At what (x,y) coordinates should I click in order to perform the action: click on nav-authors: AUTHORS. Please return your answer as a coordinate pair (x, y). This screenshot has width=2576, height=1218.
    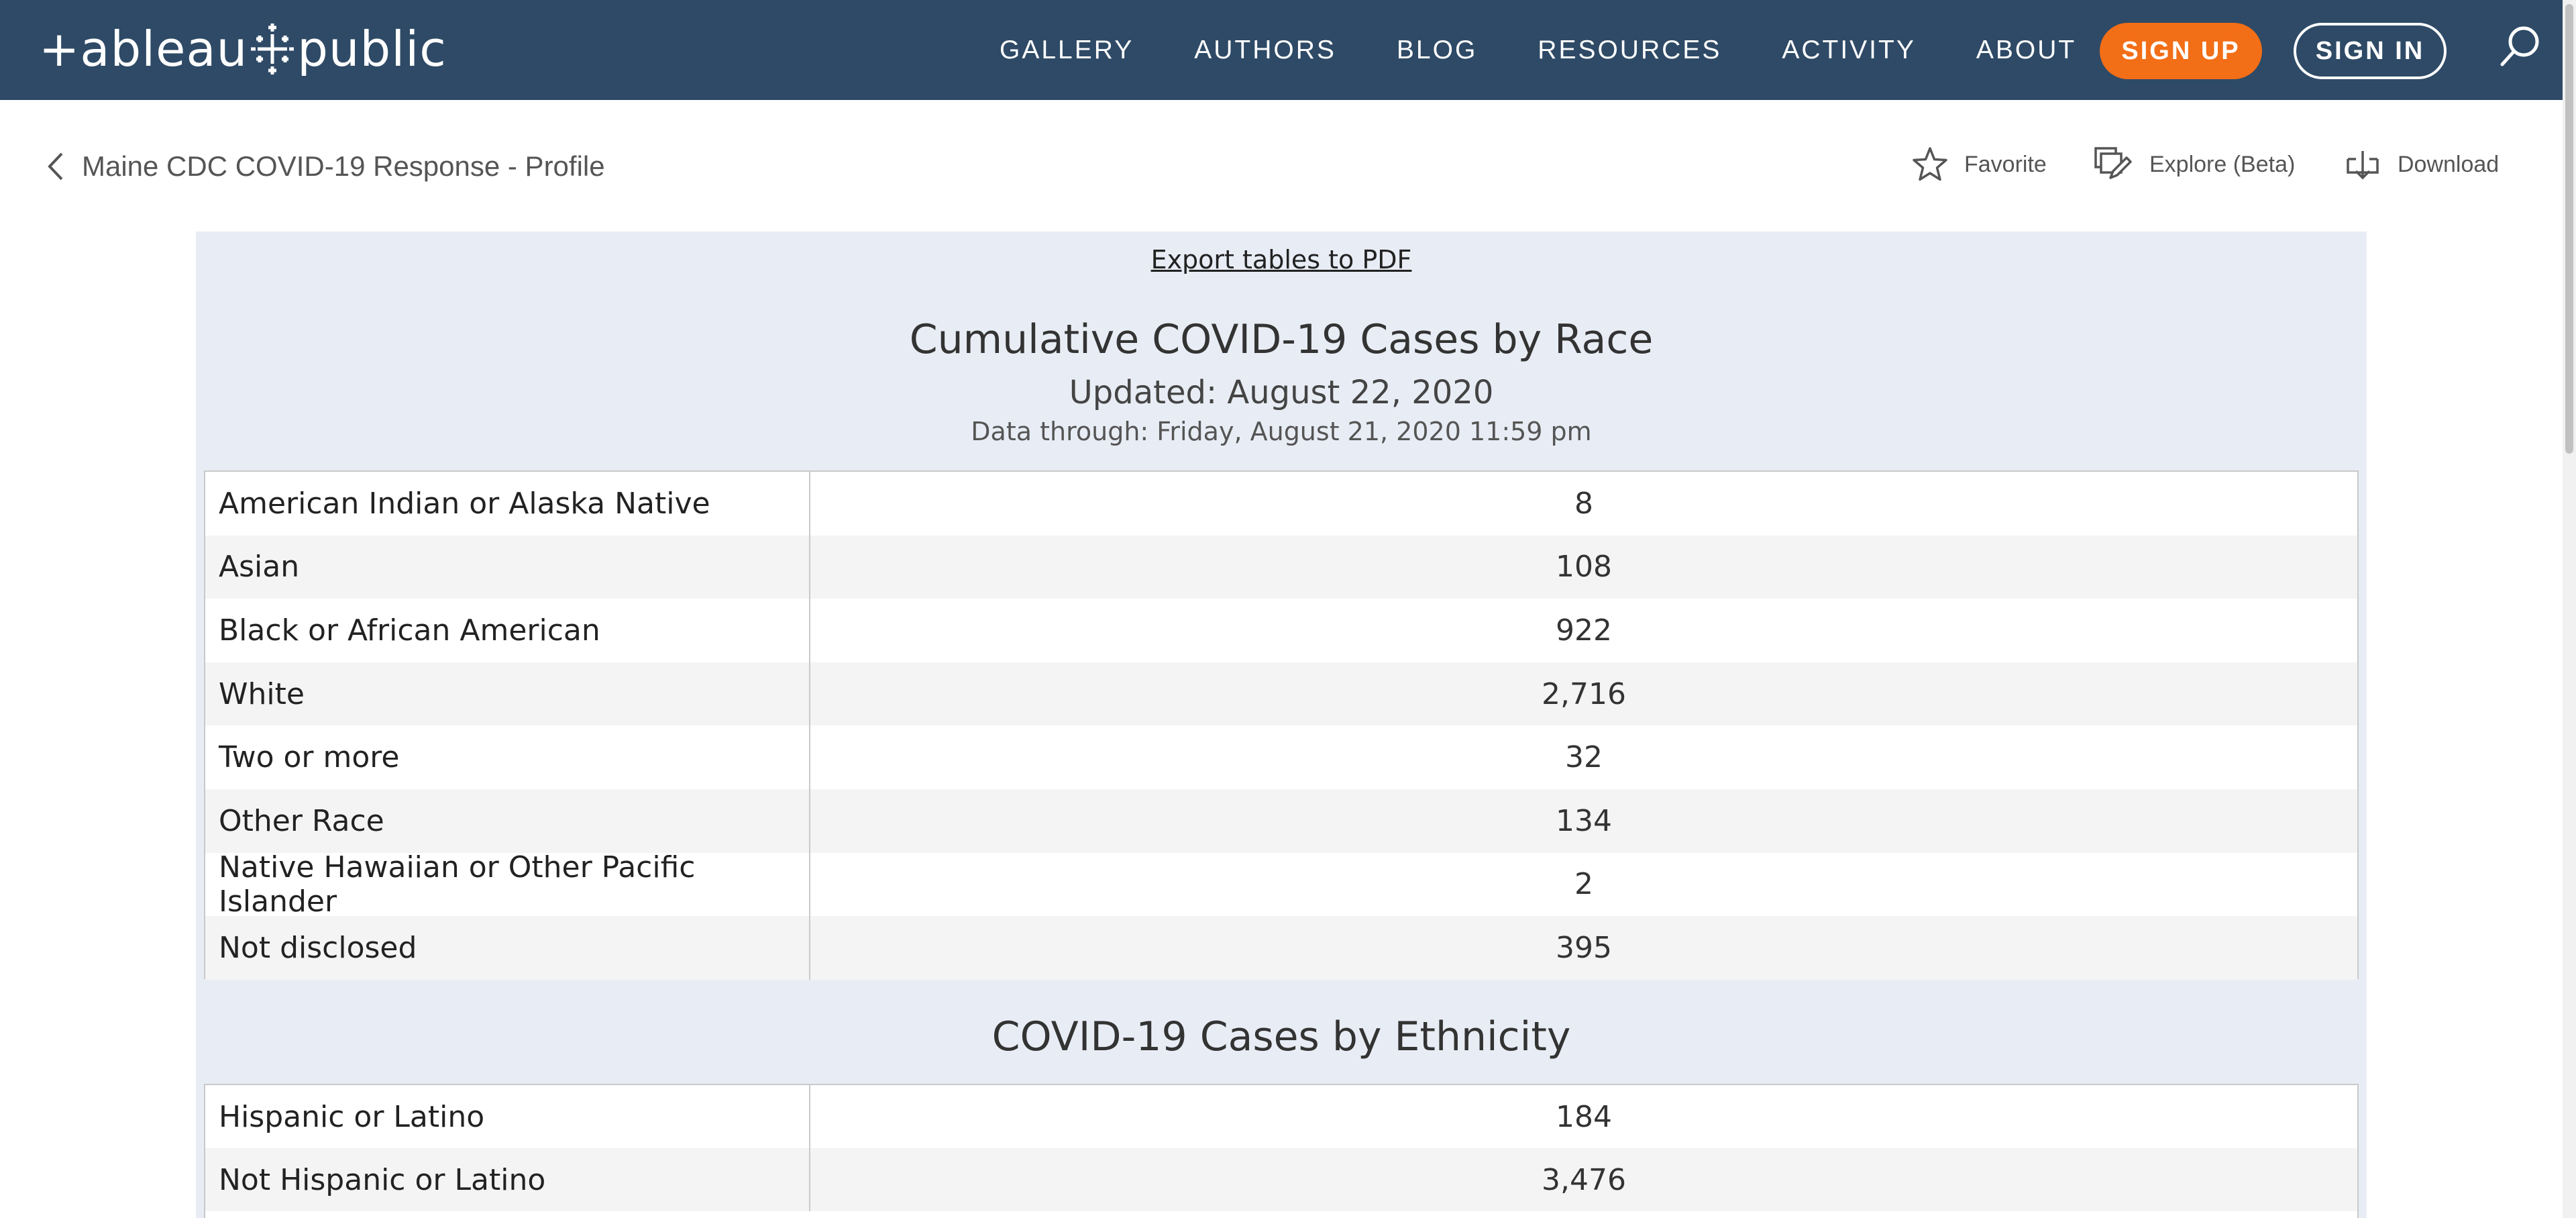
    Looking at the image, I should click on (1265, 49).